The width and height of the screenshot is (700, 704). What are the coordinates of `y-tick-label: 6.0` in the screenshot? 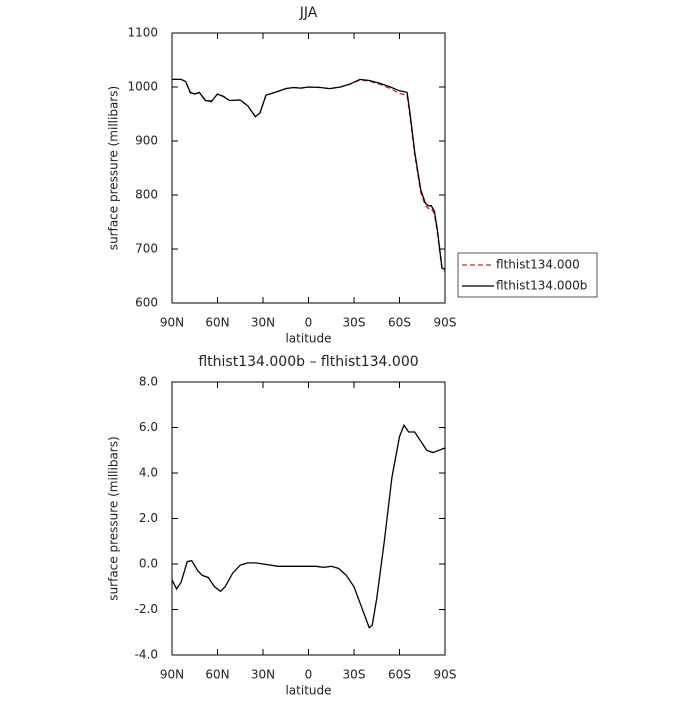 It's located at (148, 427).